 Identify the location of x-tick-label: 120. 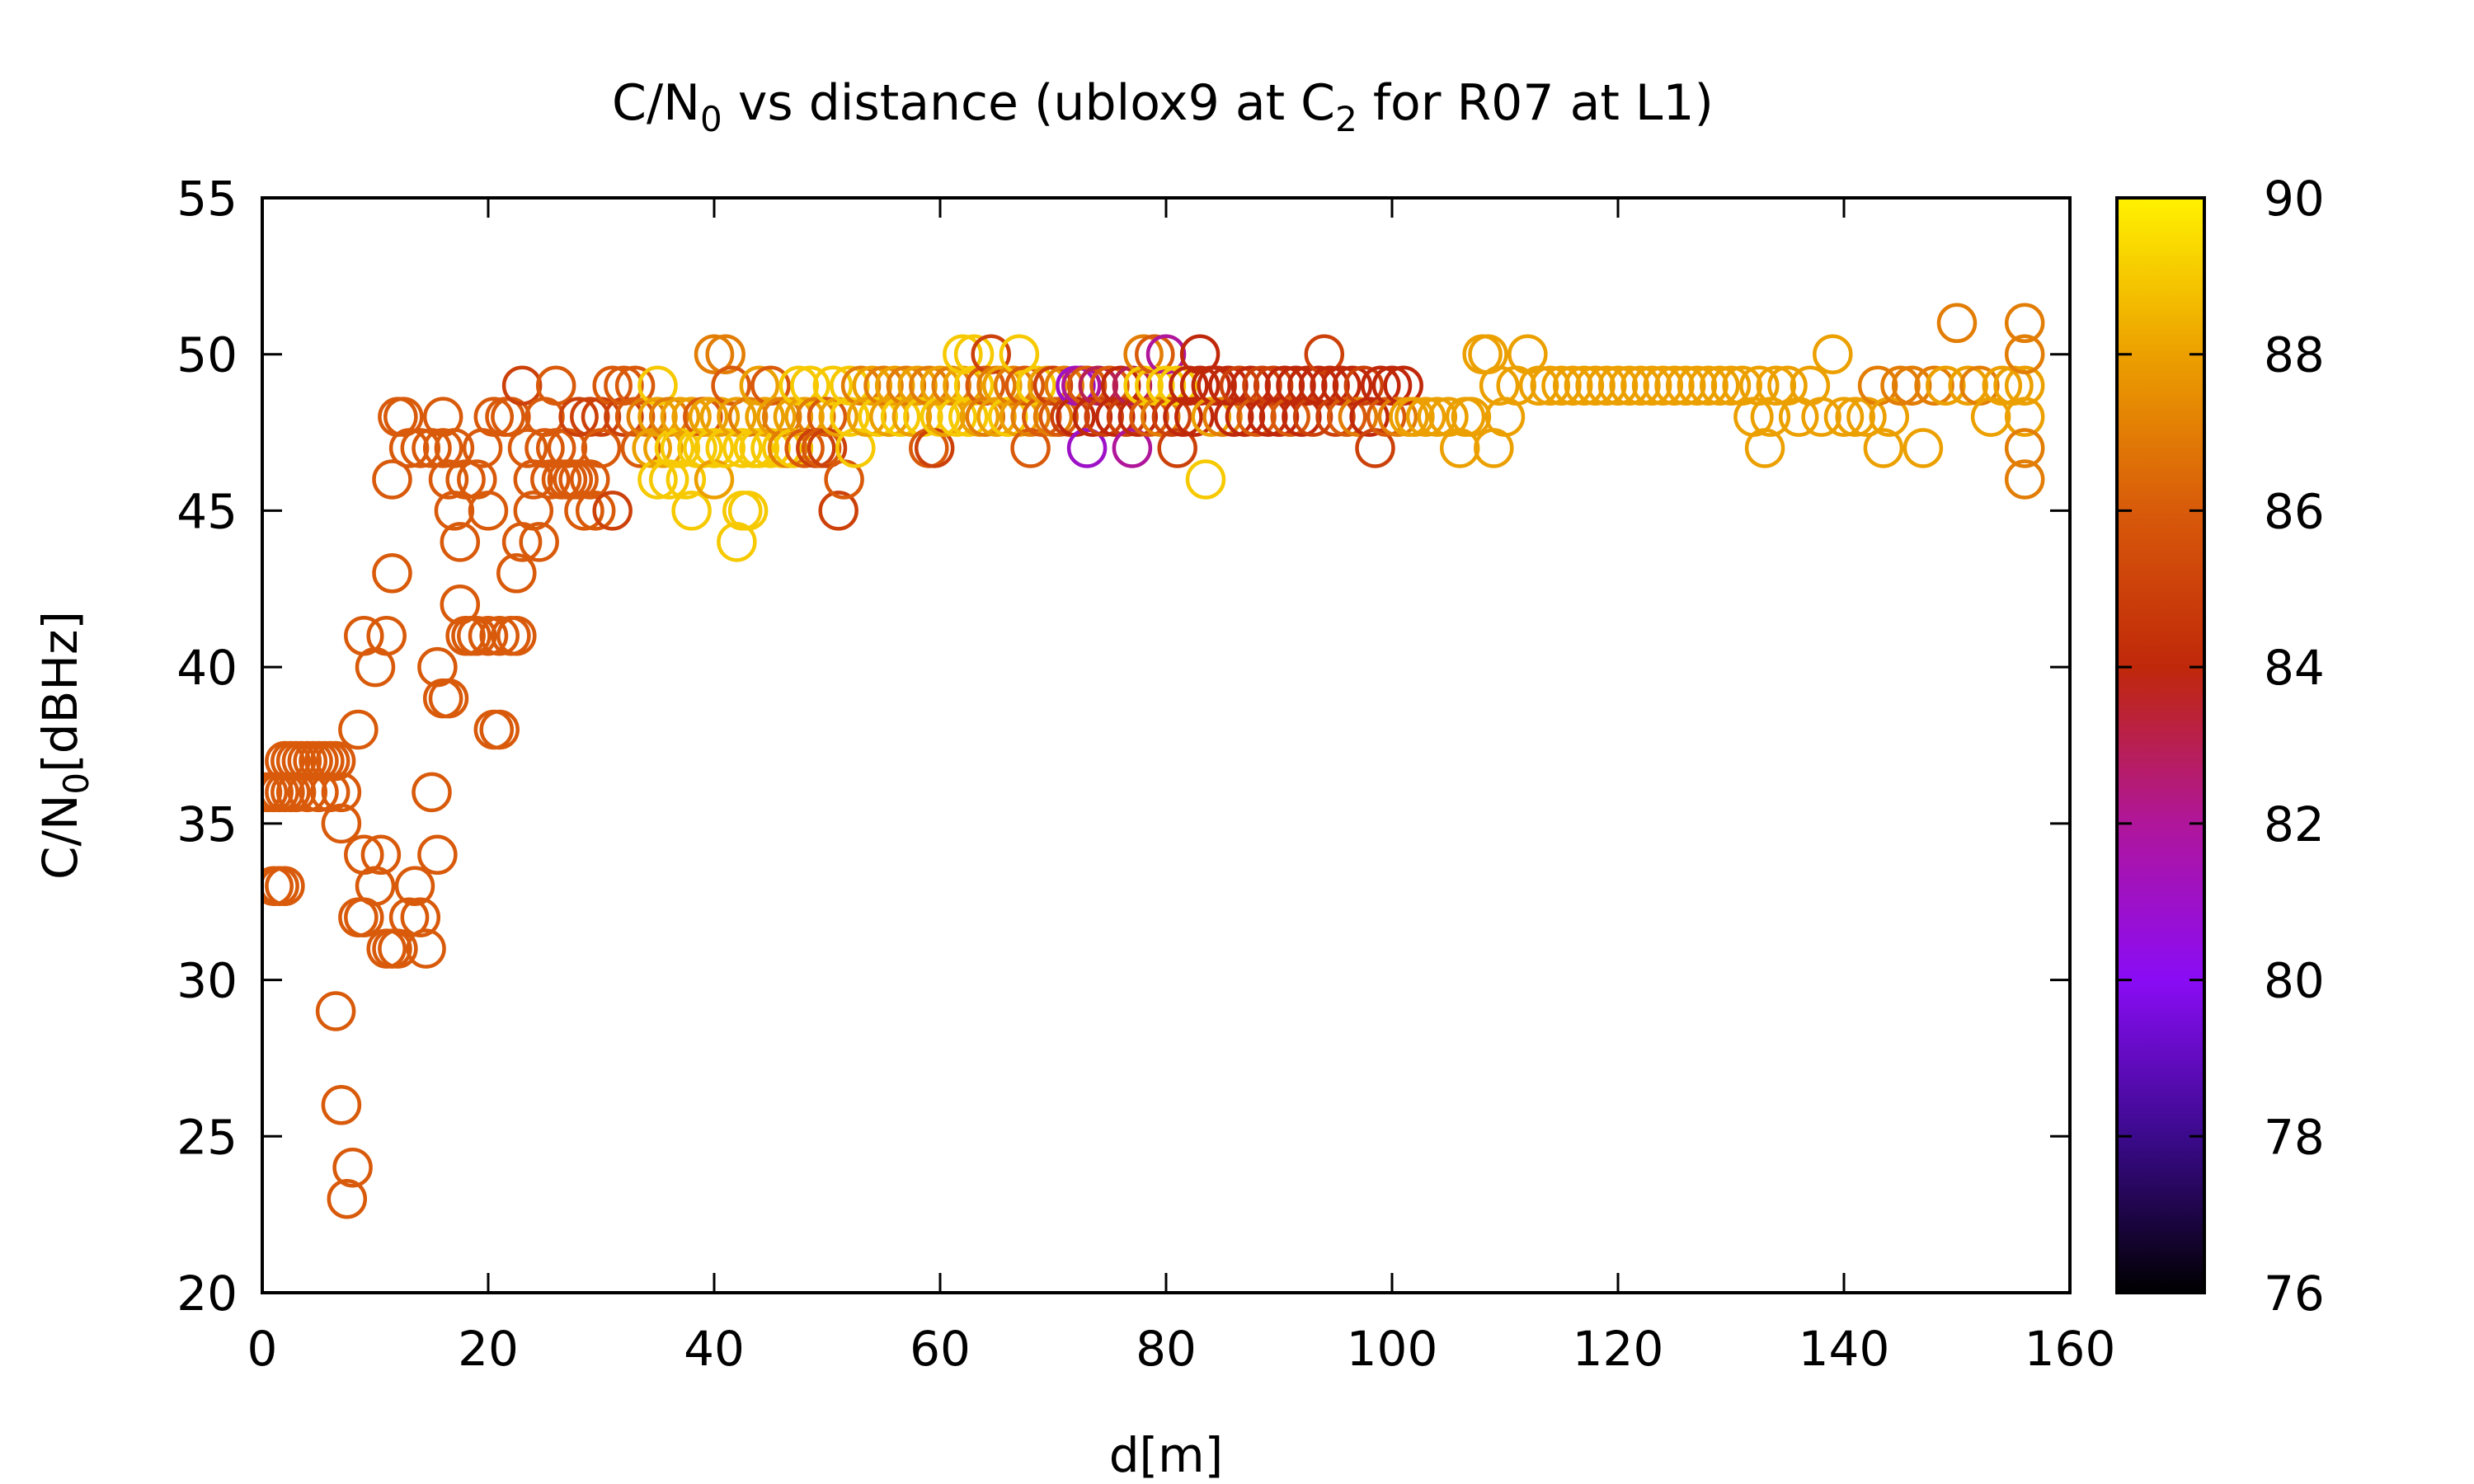
(1618, 1349).